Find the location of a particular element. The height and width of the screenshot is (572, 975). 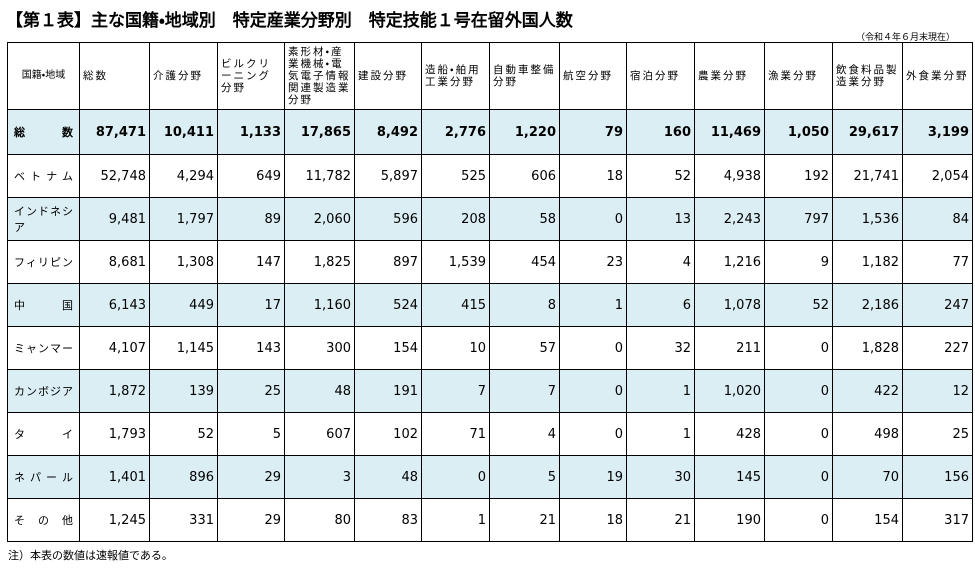

cell: 192 is located at coordinates (798, 176).